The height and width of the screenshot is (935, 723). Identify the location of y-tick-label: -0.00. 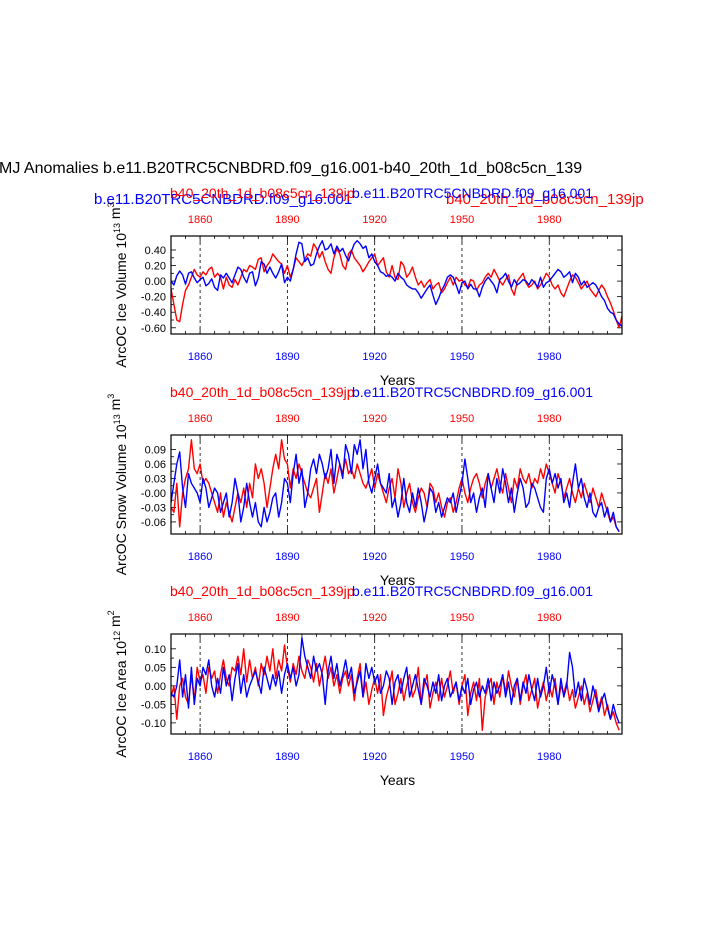
(153, 494).